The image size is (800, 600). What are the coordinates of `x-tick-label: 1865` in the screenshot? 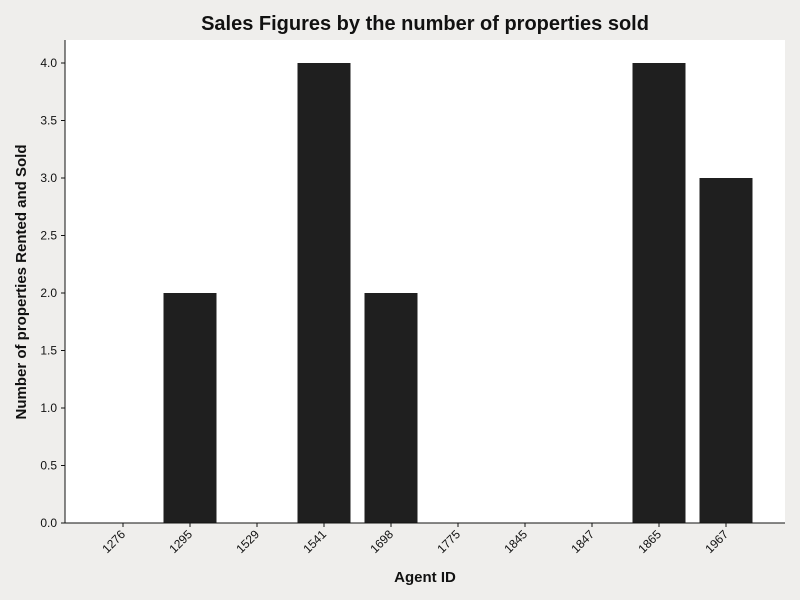 It's located at (649, 541).